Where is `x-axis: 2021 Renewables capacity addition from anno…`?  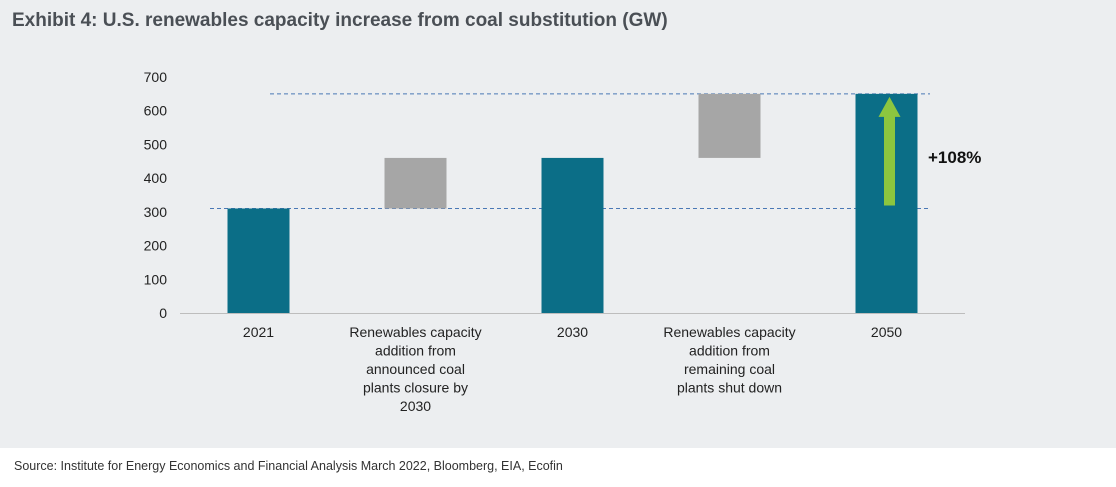 x-axis: 2021 Renewables capacity addition from anno… is located at coordinates (572, 363).